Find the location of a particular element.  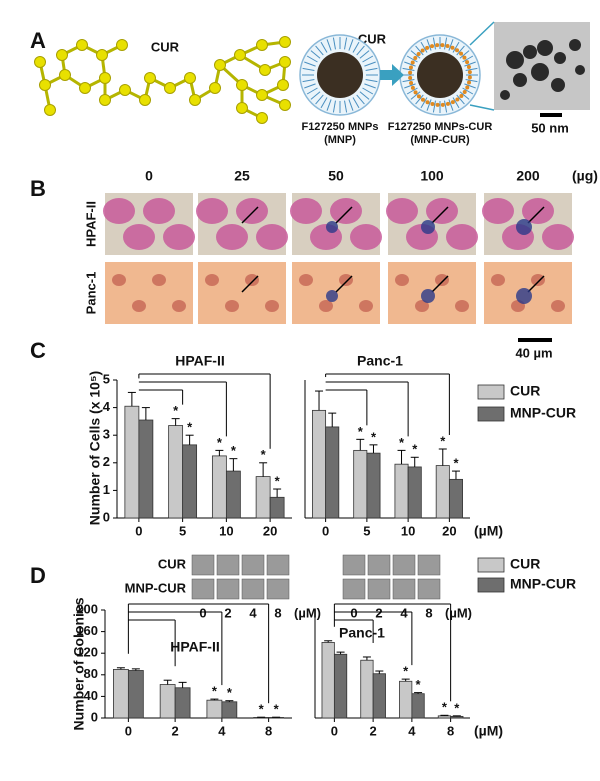

row-label: Panc-1 is located at coordinates (90, 293).